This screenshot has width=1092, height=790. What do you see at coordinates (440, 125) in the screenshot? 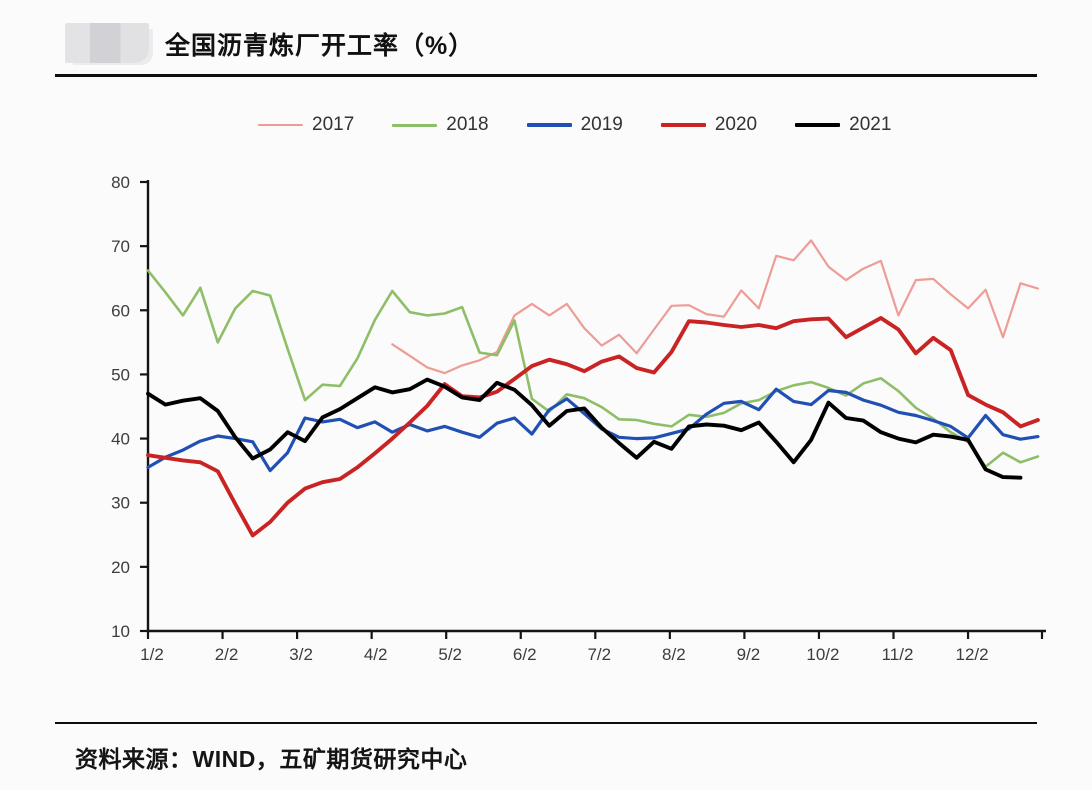
I see `legend-item-2018: 2018` at bounding box center [440, 125].